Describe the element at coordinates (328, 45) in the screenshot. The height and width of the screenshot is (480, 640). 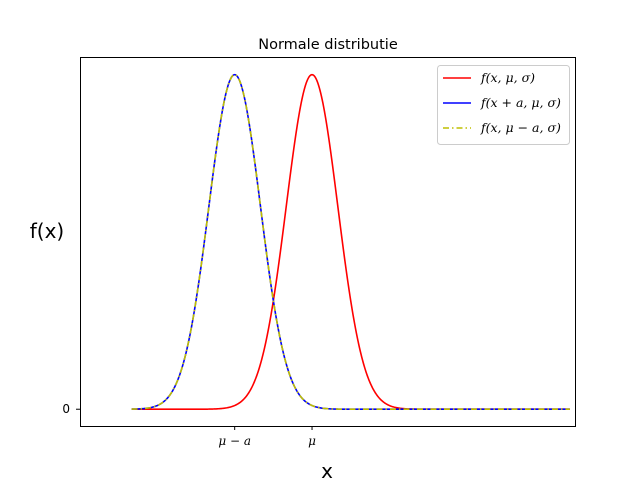
I see `chart-title: Normale distributie` at that location.